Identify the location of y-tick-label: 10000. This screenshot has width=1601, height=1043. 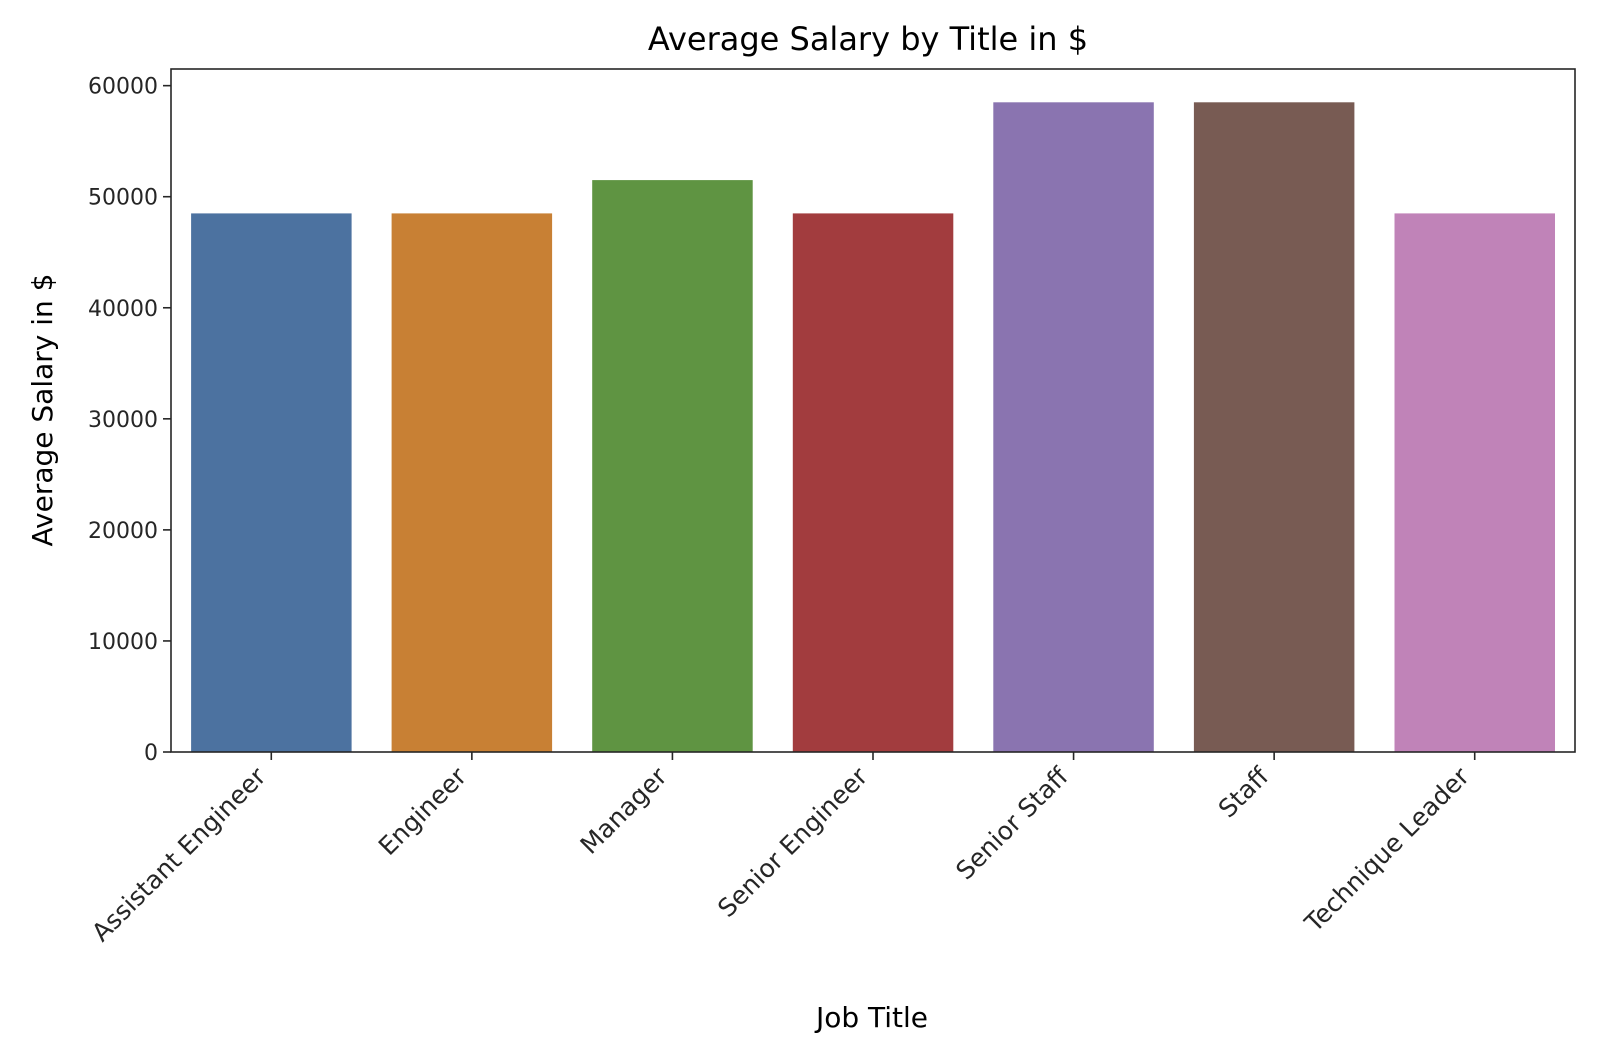
(123, 642).